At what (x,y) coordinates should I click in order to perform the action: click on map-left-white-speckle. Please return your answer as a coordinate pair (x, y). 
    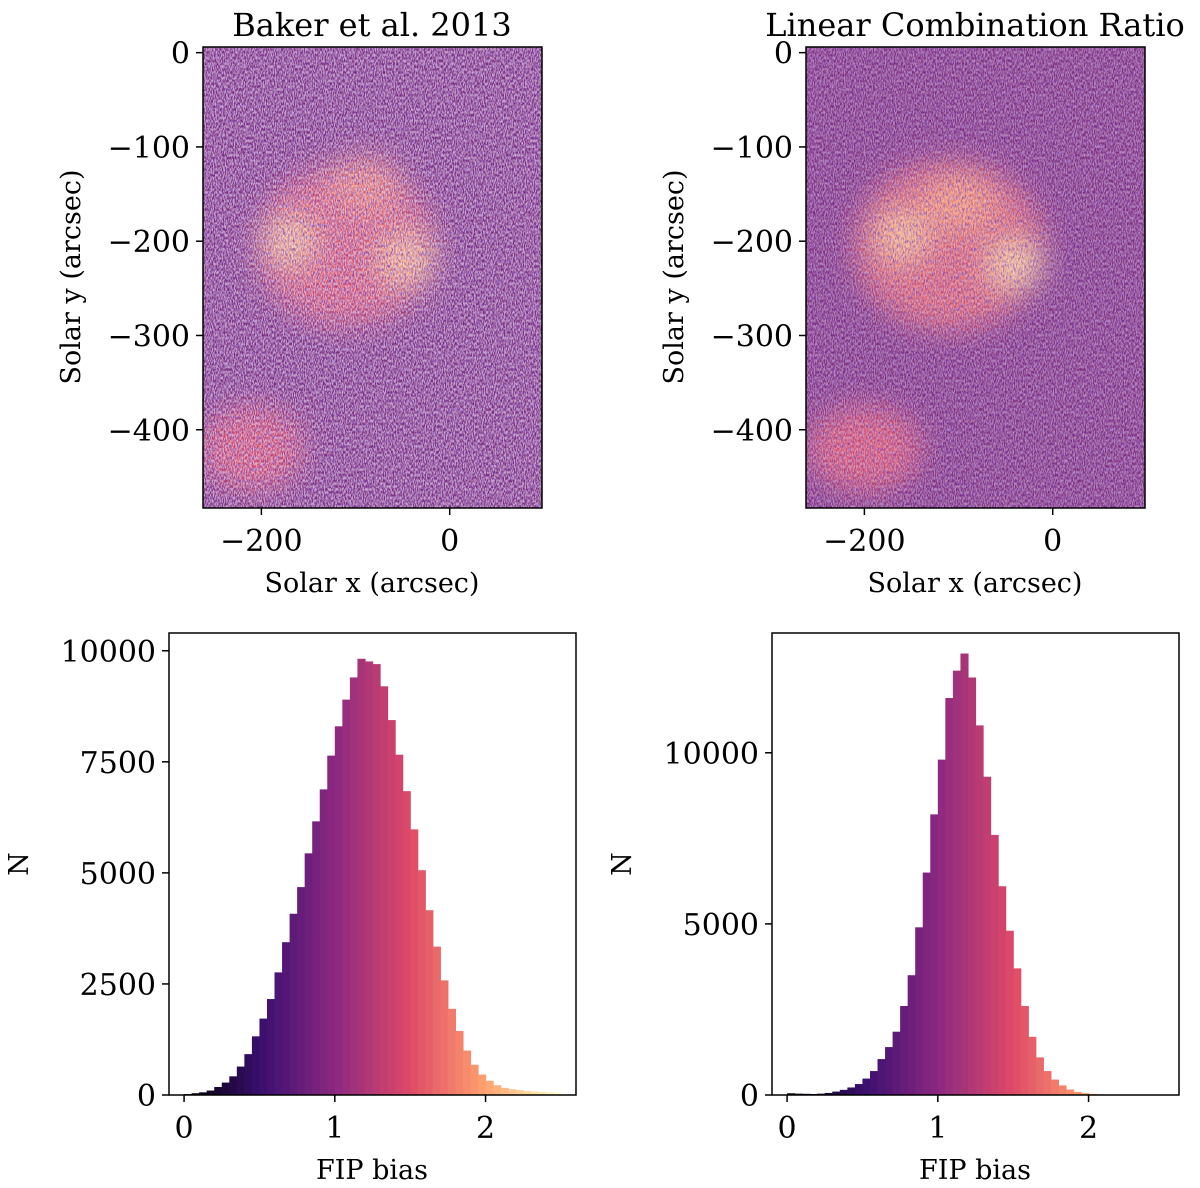
    Looking at the image, I should click on (372, 277).